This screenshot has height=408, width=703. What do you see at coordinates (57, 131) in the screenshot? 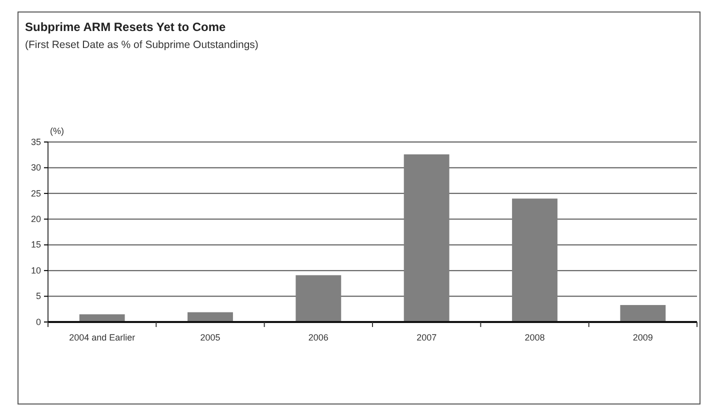
I see `y-axis-title: (%)` at bounding box center [57, 131].